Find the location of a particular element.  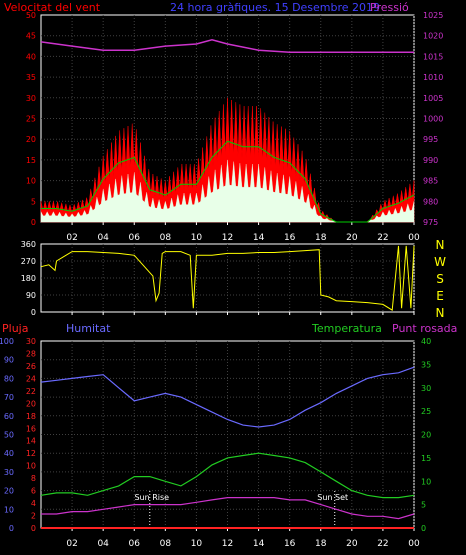

pressure-line is located at coordinates (227, 46).